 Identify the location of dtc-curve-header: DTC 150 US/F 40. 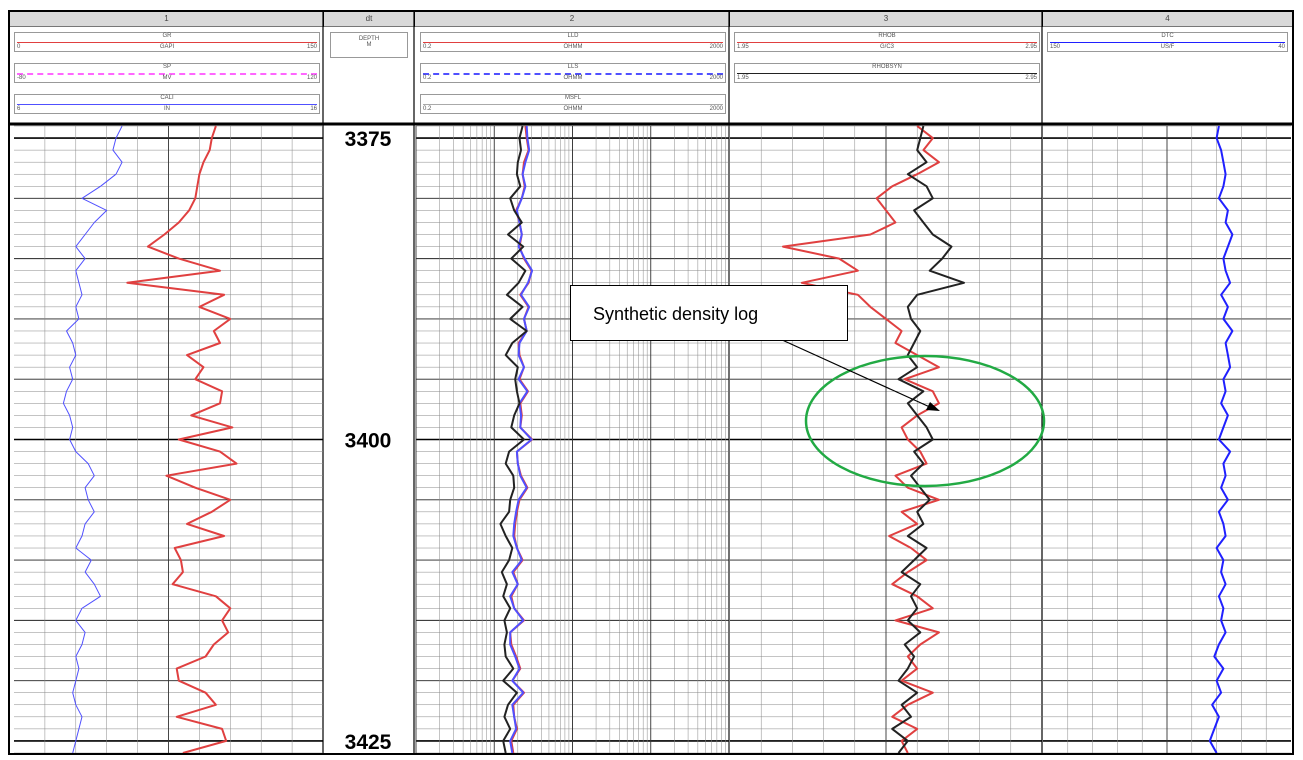
(1167, 42).